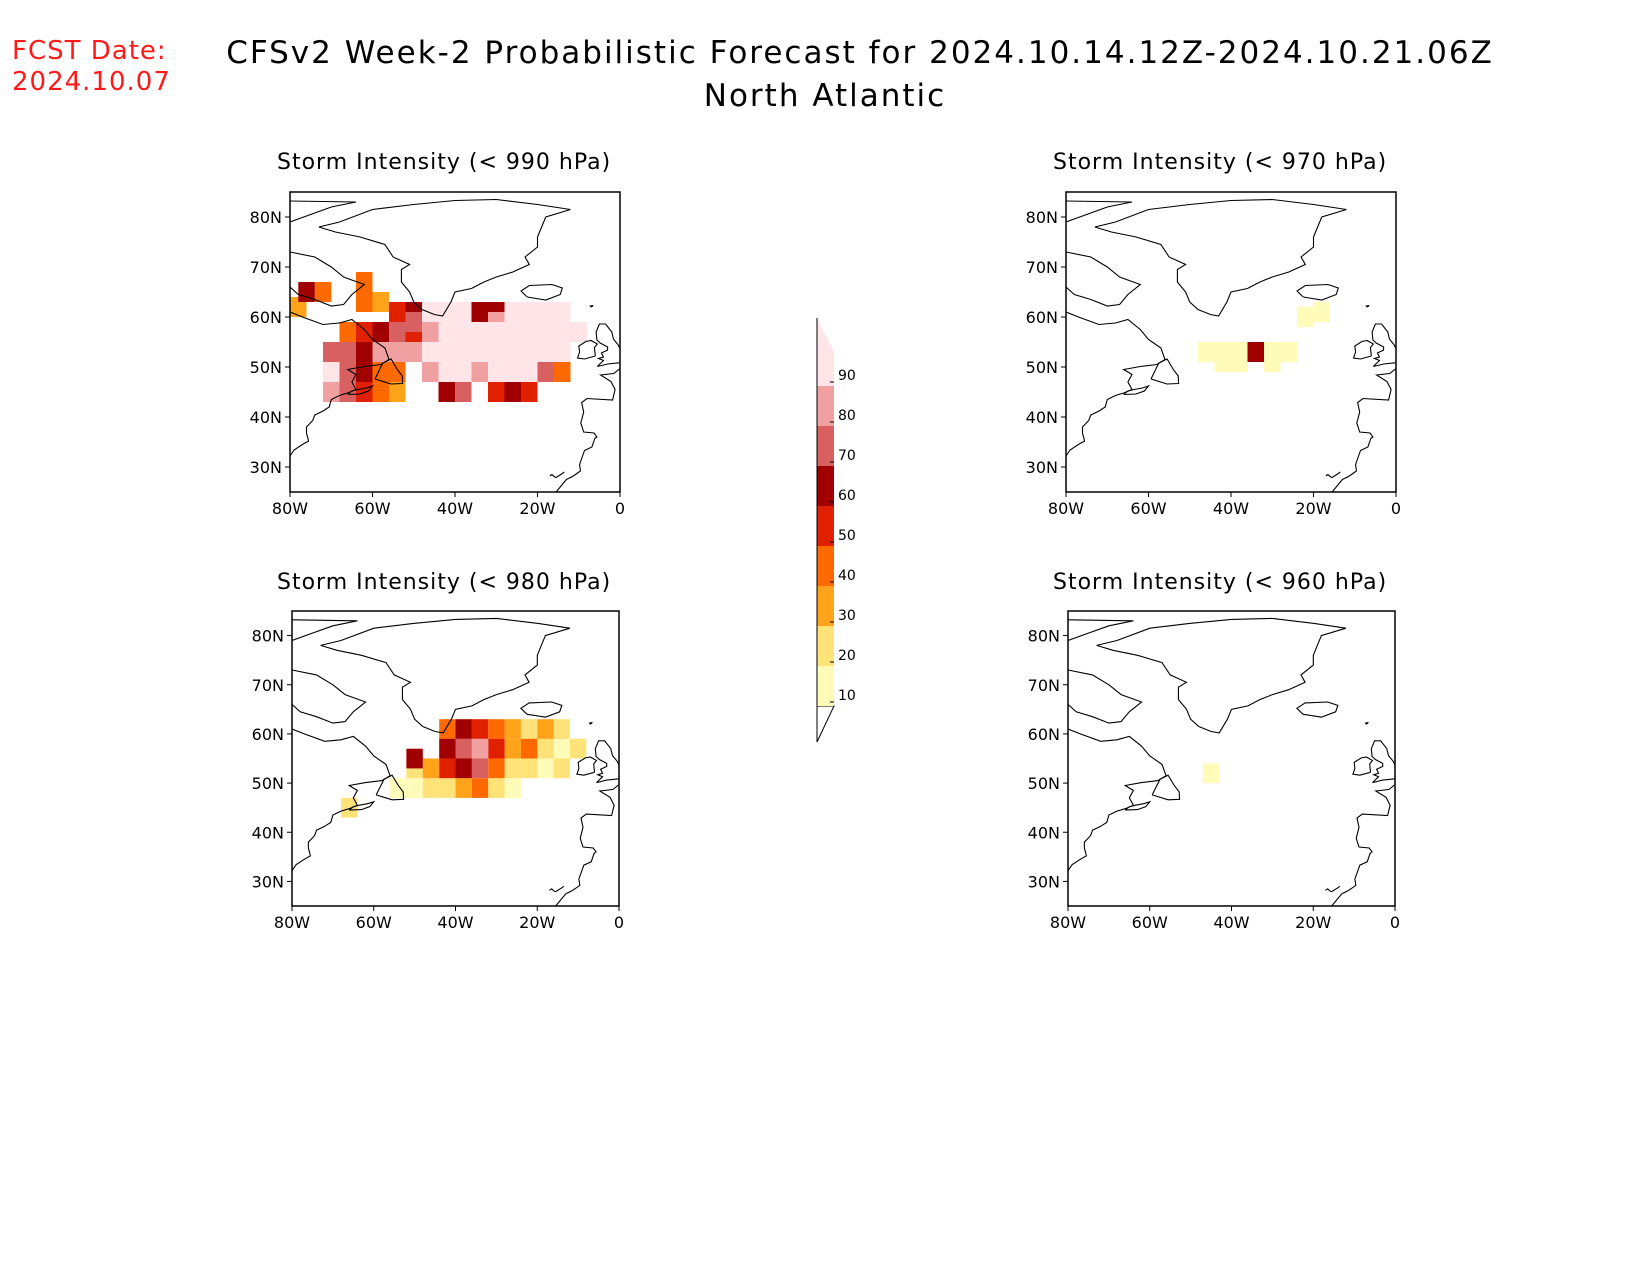 The width and height of the screenshot is (1650, 1275). What do you see at coordinates (1220, 582) in the screenshot?
I see `panel-title-960: Storm Intensity (< 960 hPa)` at bounding box center [1220, 582].